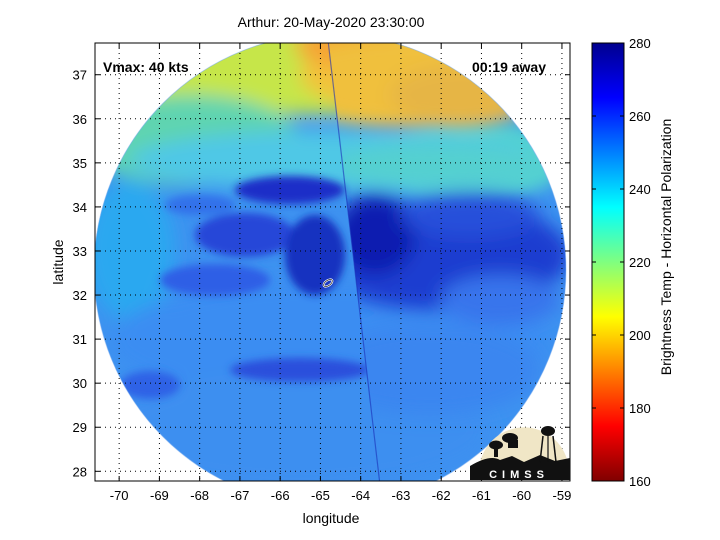 This screenshot has height=540, width=720. What do you see at coordinates (521, 495) in the screenshot?
I see `x-tick-label: -60` at bounding box center [521, 495].